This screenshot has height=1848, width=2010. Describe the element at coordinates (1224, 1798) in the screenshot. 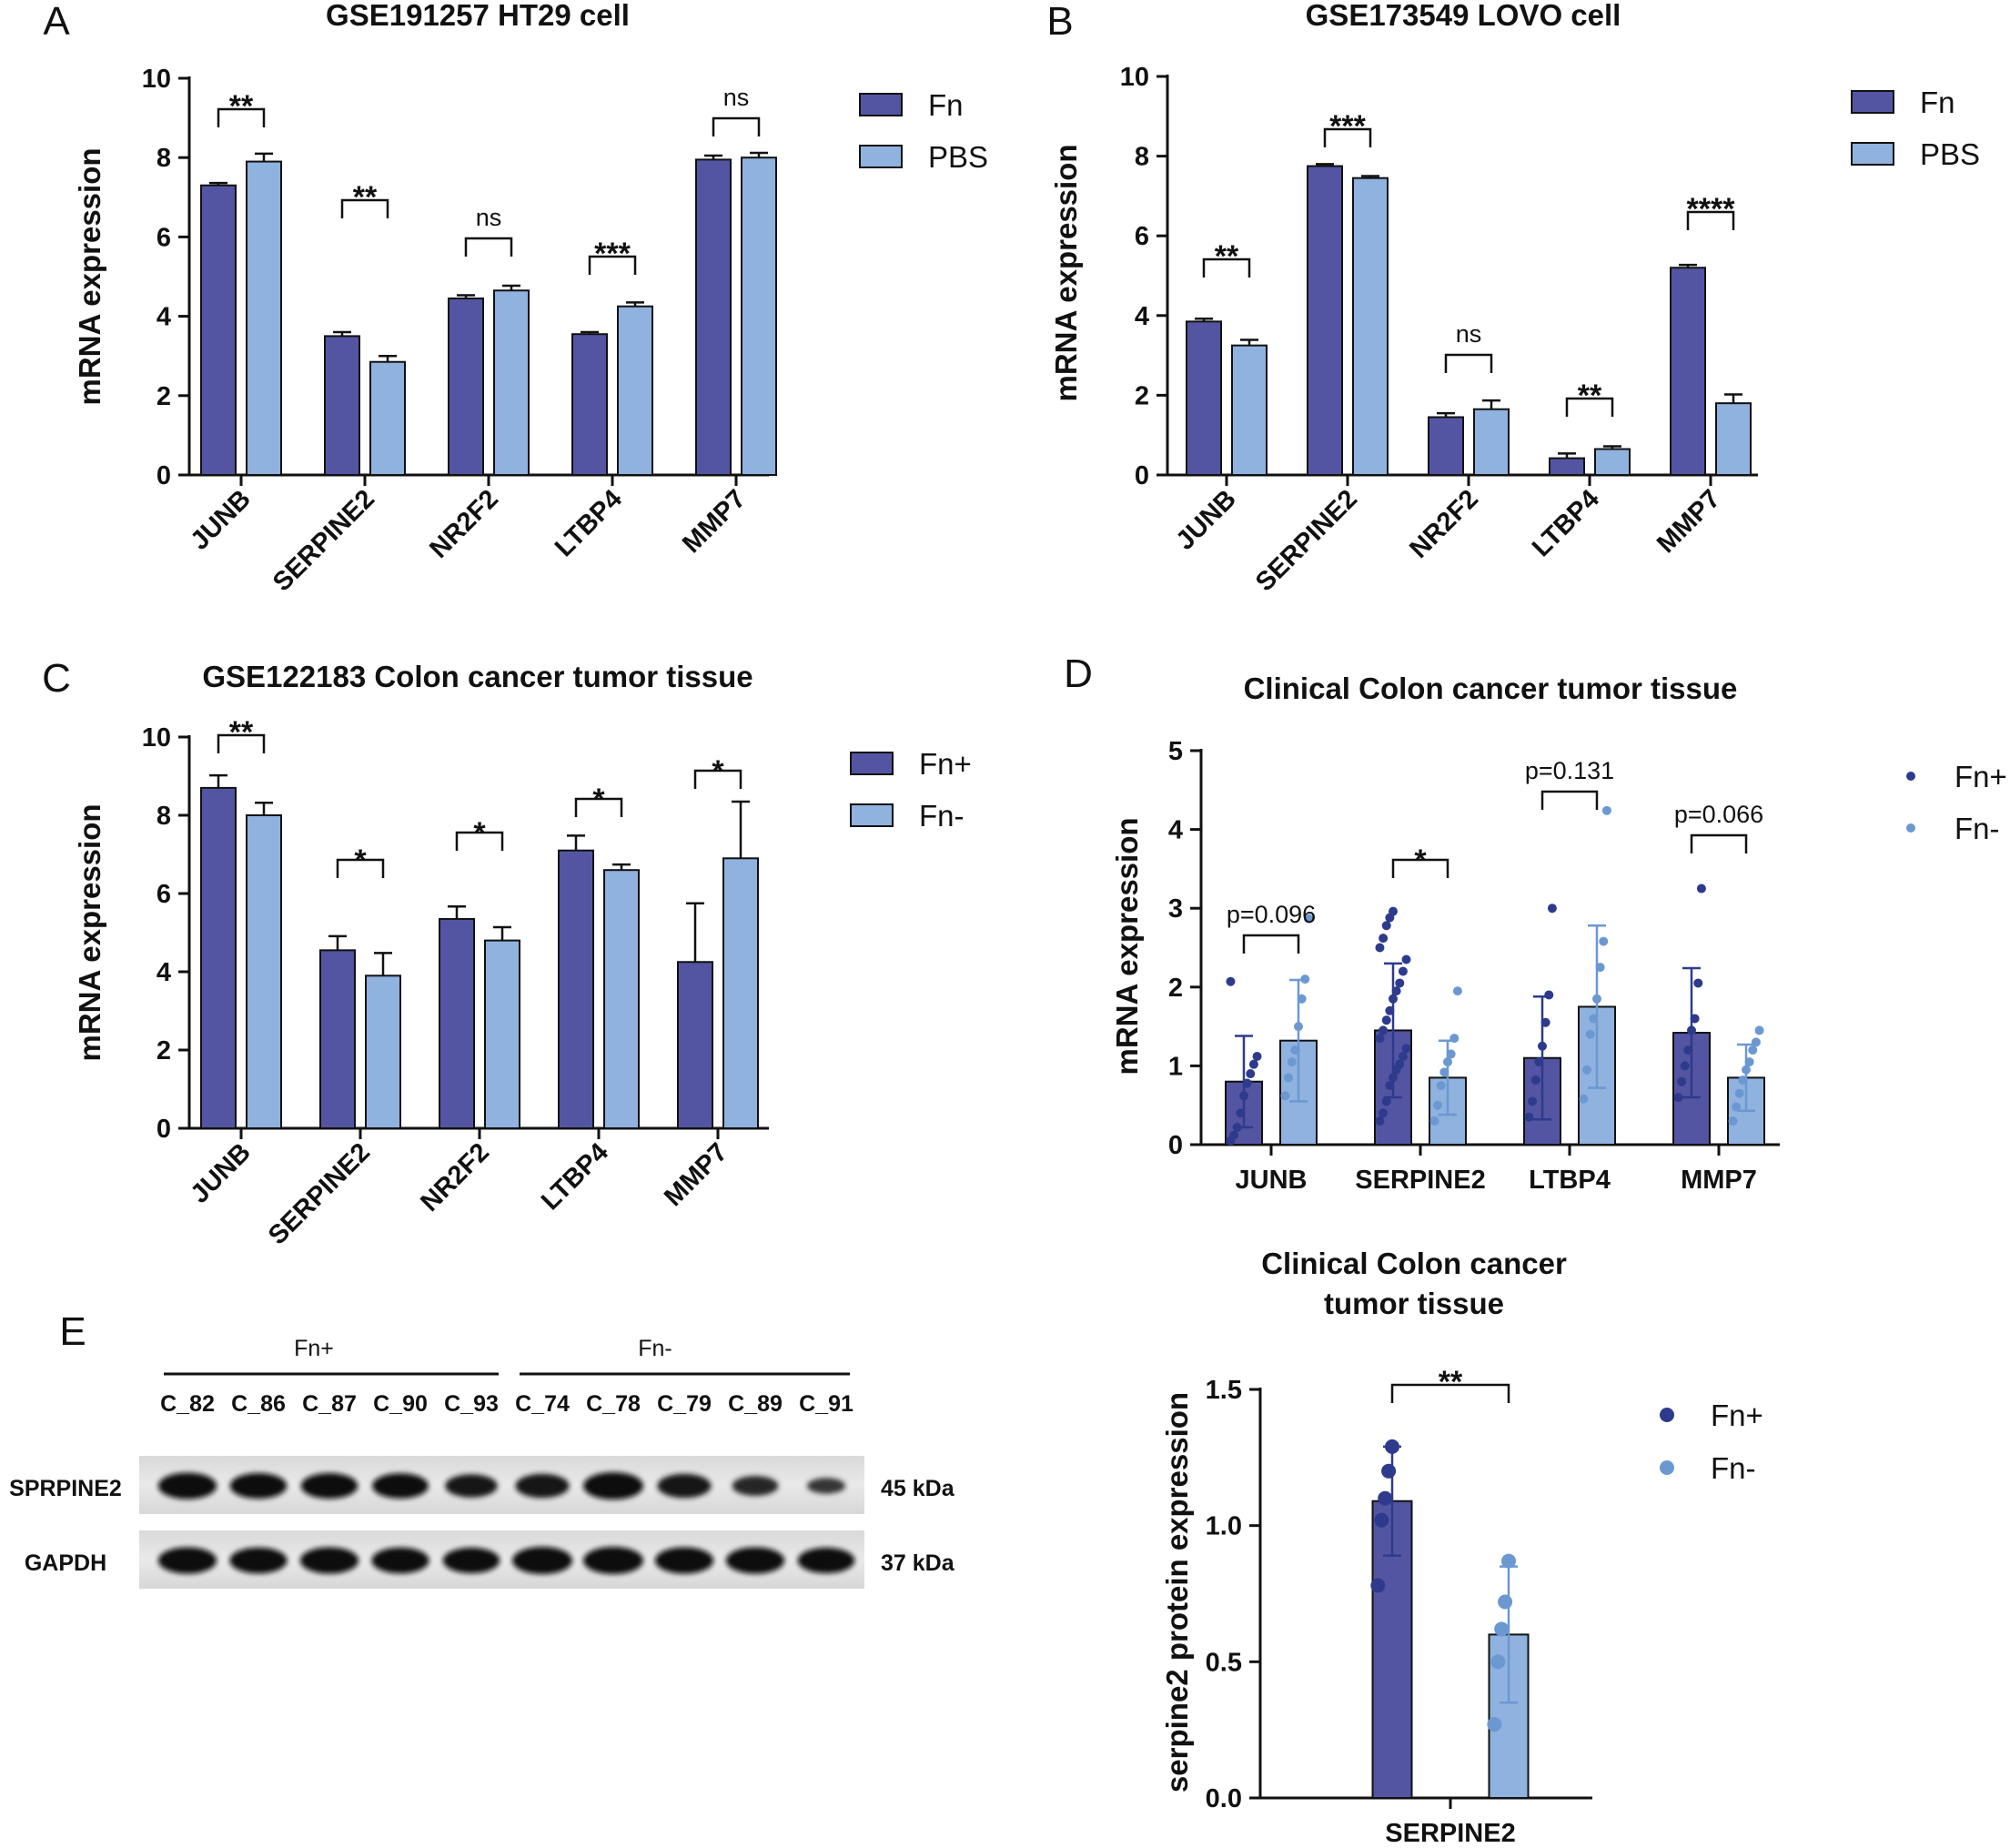

I see `y-tick-label: 0.0` at that location.